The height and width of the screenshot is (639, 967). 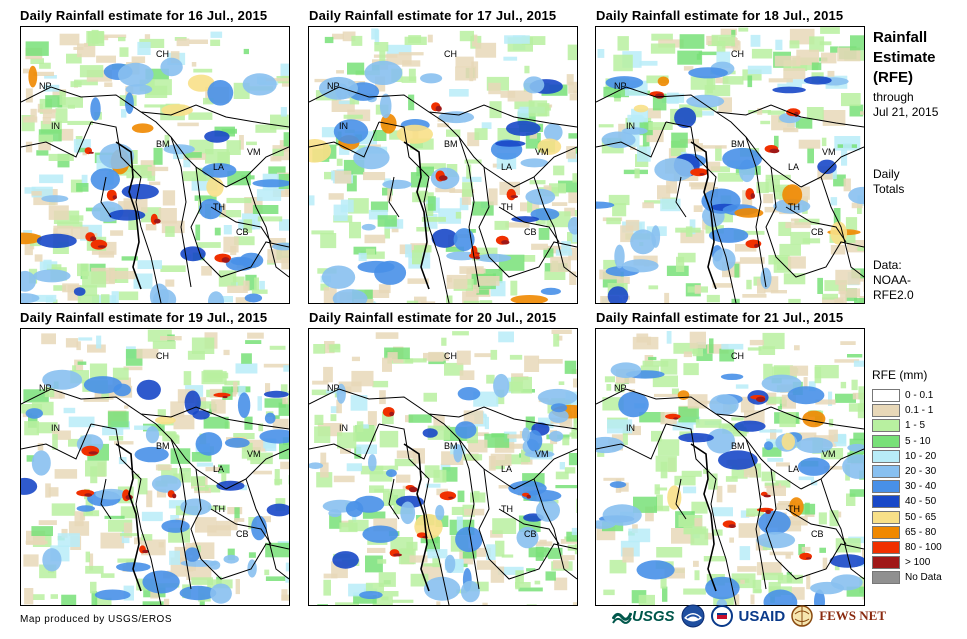 What do you see at coordinates (893, 280) in the screenshot?
I see `data-source-block: Data: NOAA- RFE2.0` at bounding box center [893, 280].